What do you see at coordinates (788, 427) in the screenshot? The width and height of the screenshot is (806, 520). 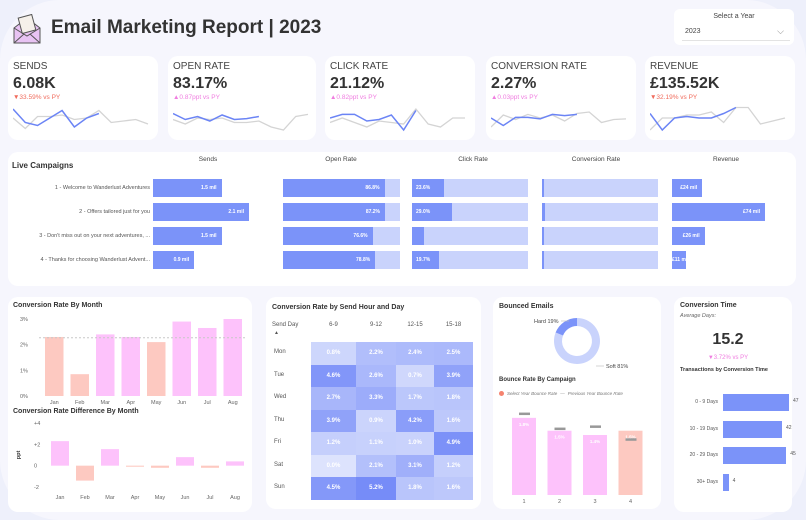 I see `transactions-value: 42` at bounding box center [788, 427].